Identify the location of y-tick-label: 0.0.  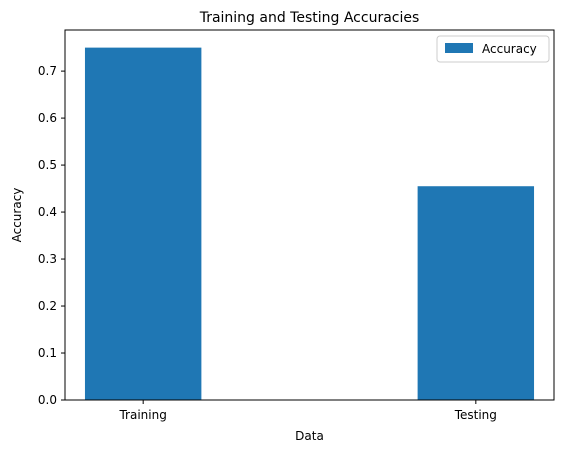
(47, 400).